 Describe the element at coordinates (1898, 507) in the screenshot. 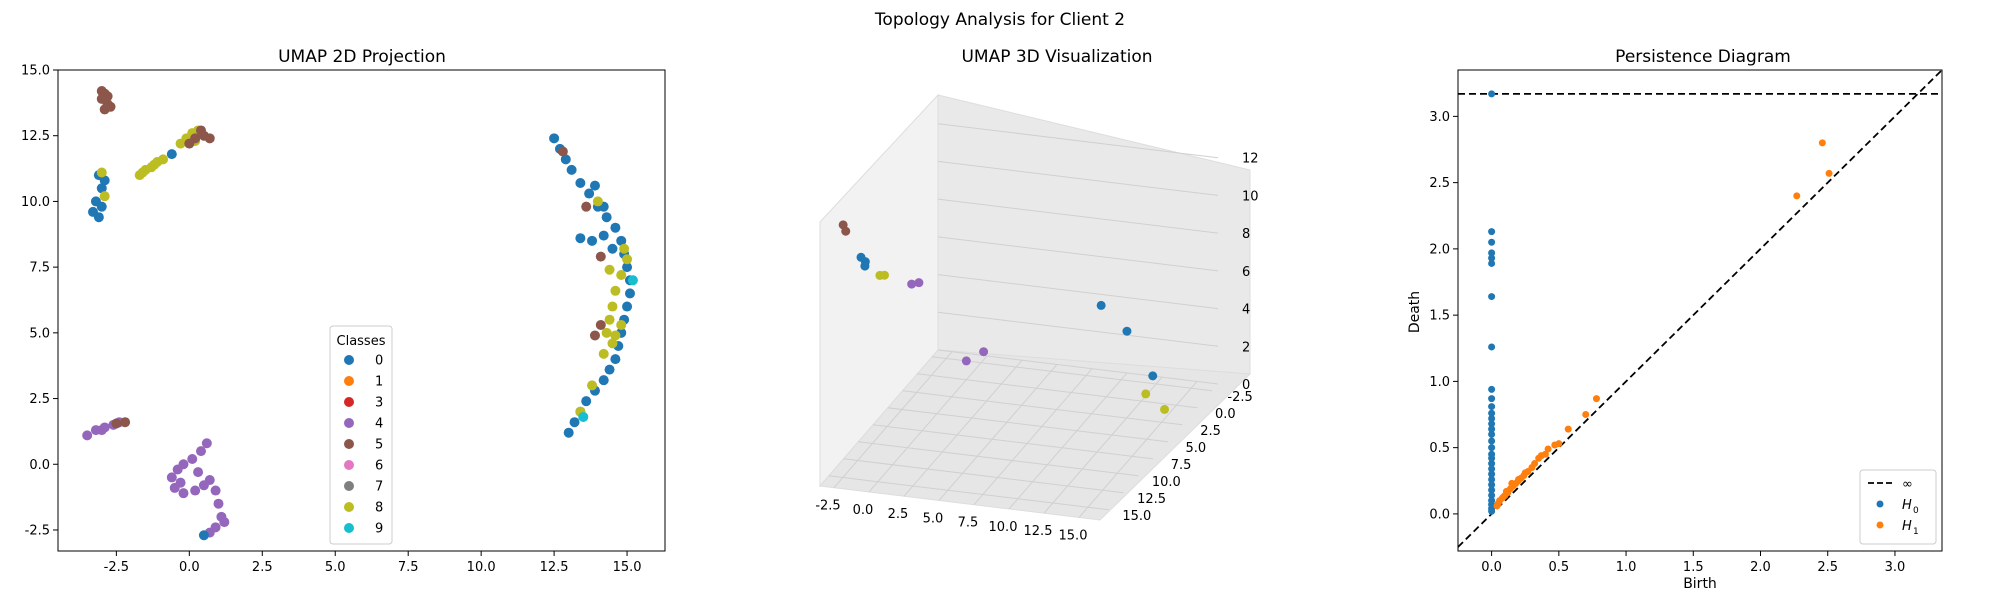

I see `legend-frame` at that location.